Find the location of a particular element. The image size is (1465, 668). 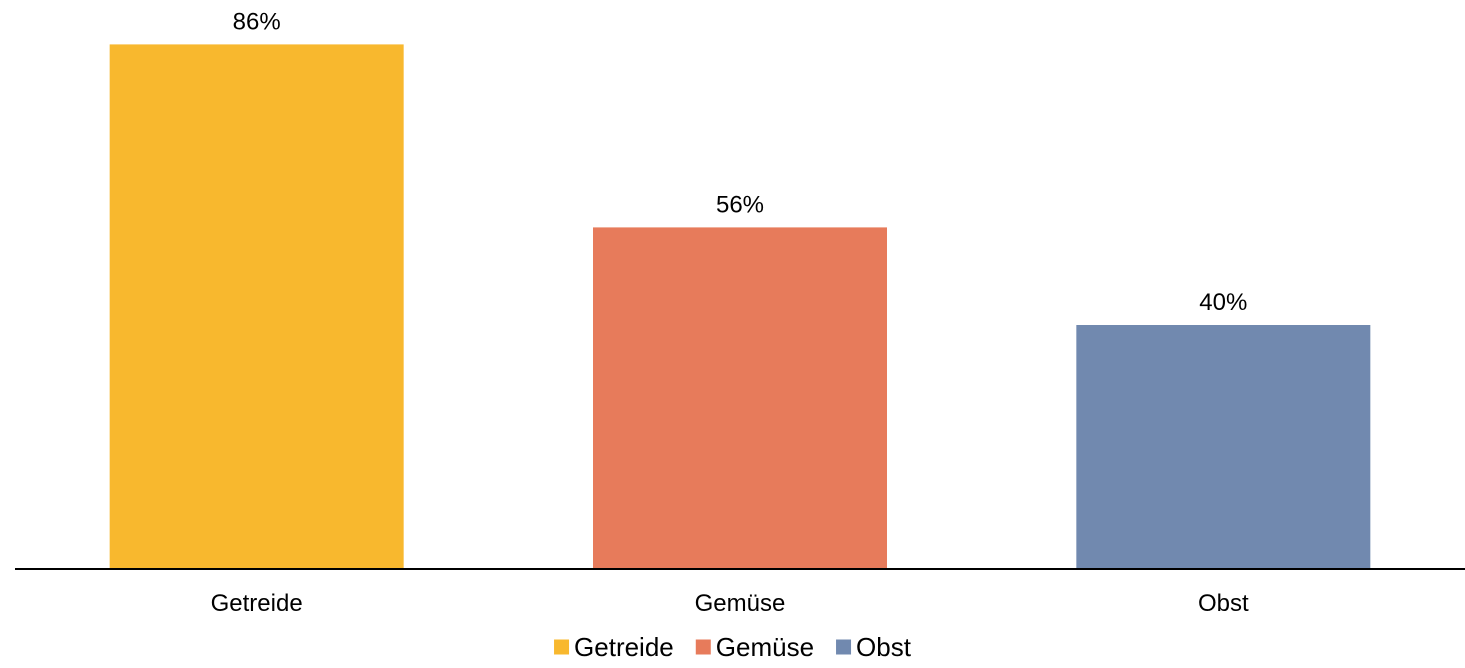

legend-item-gemuse: Gemüse is located at coordinates (754, 647).